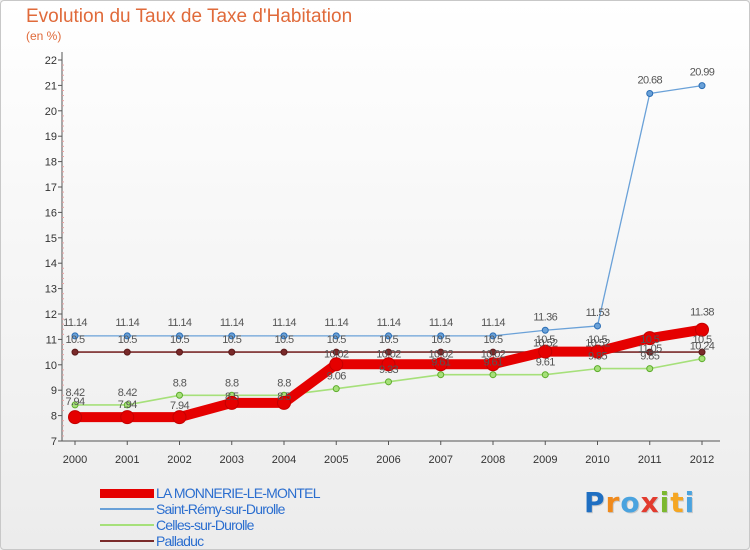 Image resolution: width=750 pixels, height=550 pixels. I want to click on data-label: 9.06, so click(336, 377).